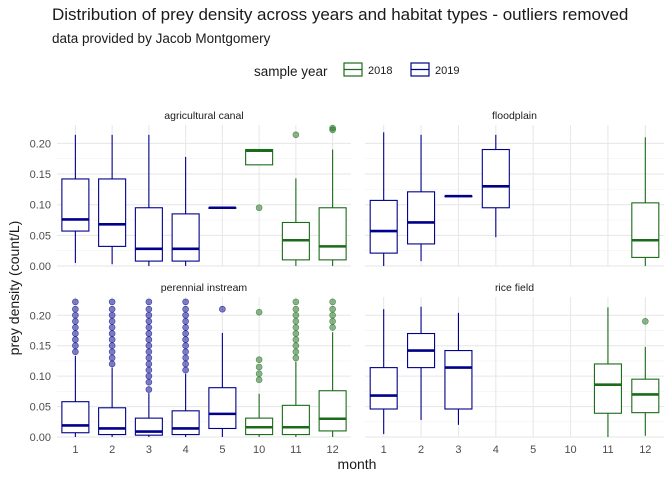  I want to click on y-axis-title: prey density (count/L), so click(14, 288).